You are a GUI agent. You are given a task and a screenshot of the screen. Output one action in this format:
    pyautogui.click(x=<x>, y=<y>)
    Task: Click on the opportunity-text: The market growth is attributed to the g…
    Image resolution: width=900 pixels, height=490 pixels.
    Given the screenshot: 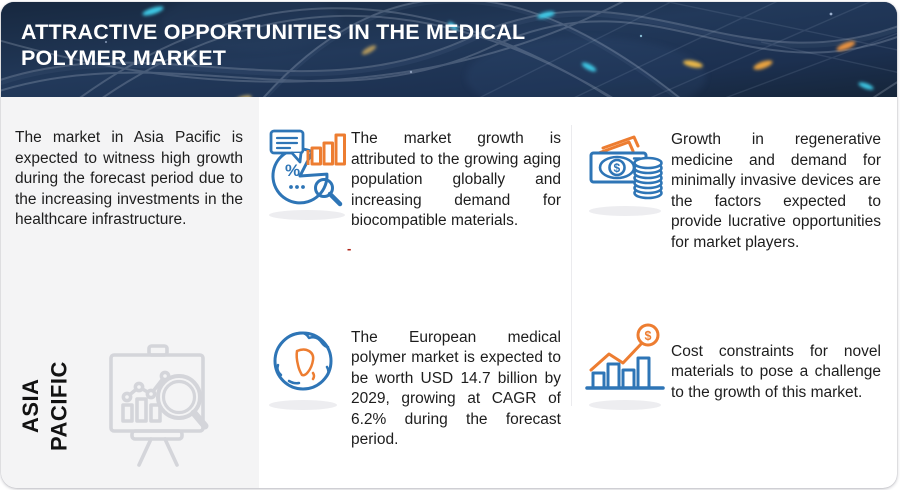 What is the action you would take?
    pyautogui.click(x=456, y=179)
    